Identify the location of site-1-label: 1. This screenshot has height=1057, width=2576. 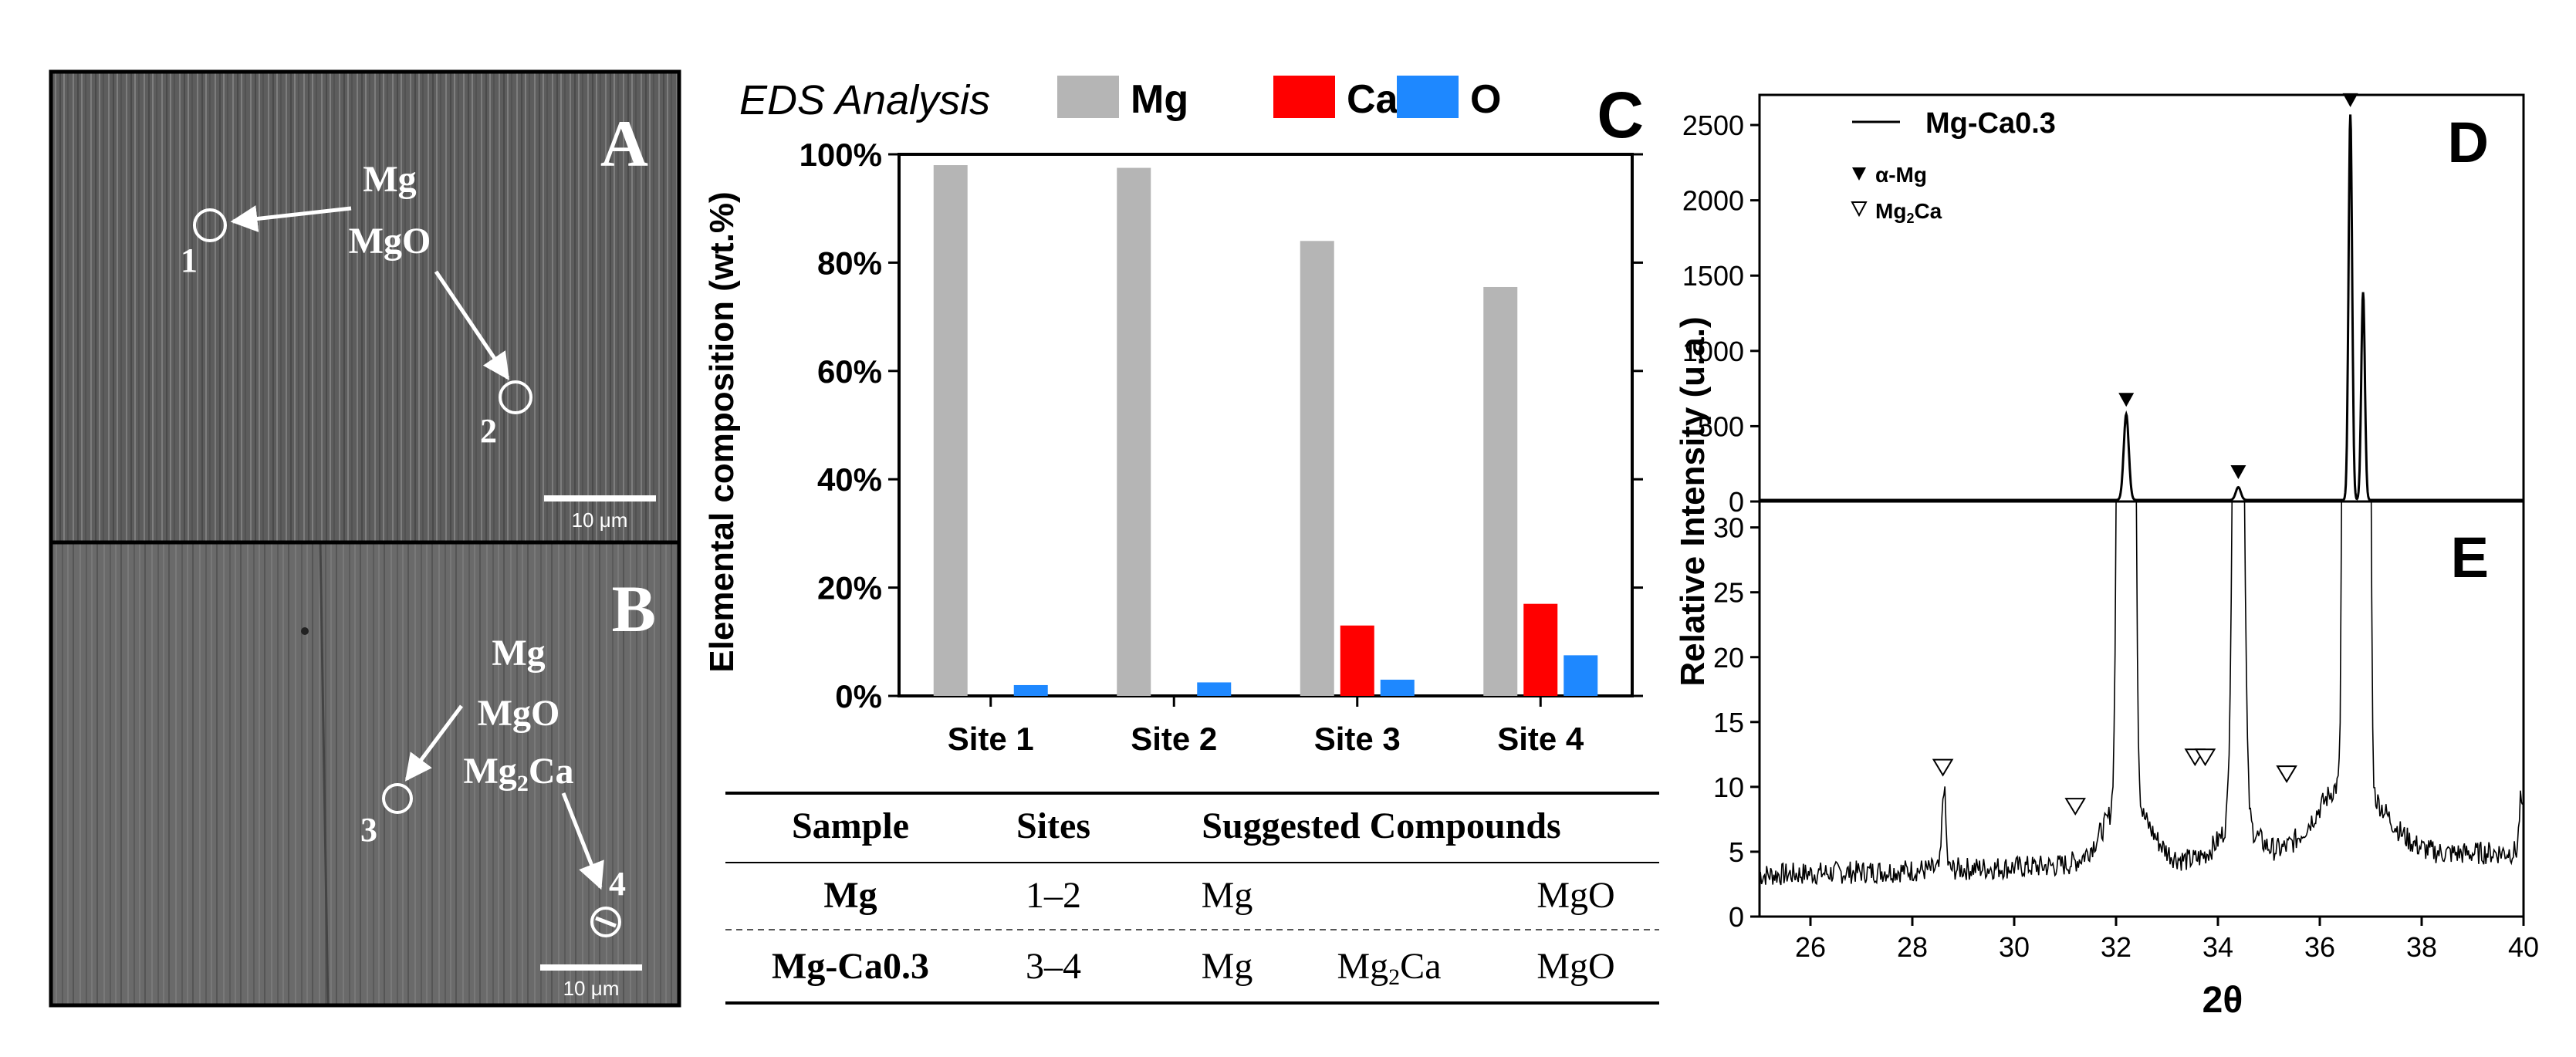
(189, 260).